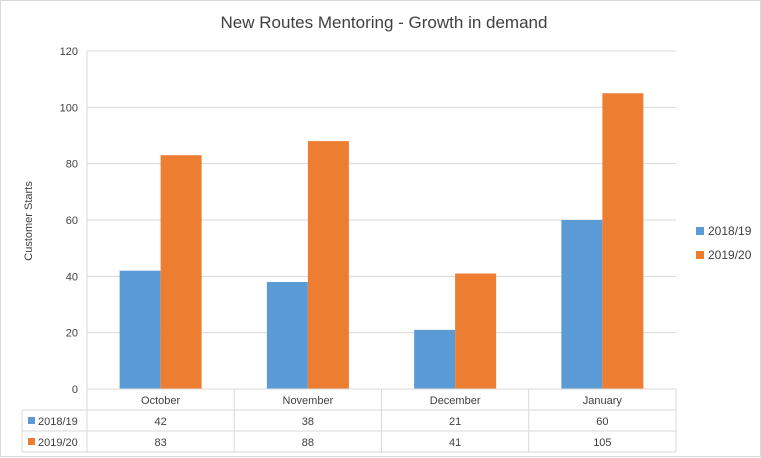 This screenshot has width=761, height=458. Describe the element at coordinates (58, 422) in the screenshot. I see `table-series-name: 2018/19` at that location.